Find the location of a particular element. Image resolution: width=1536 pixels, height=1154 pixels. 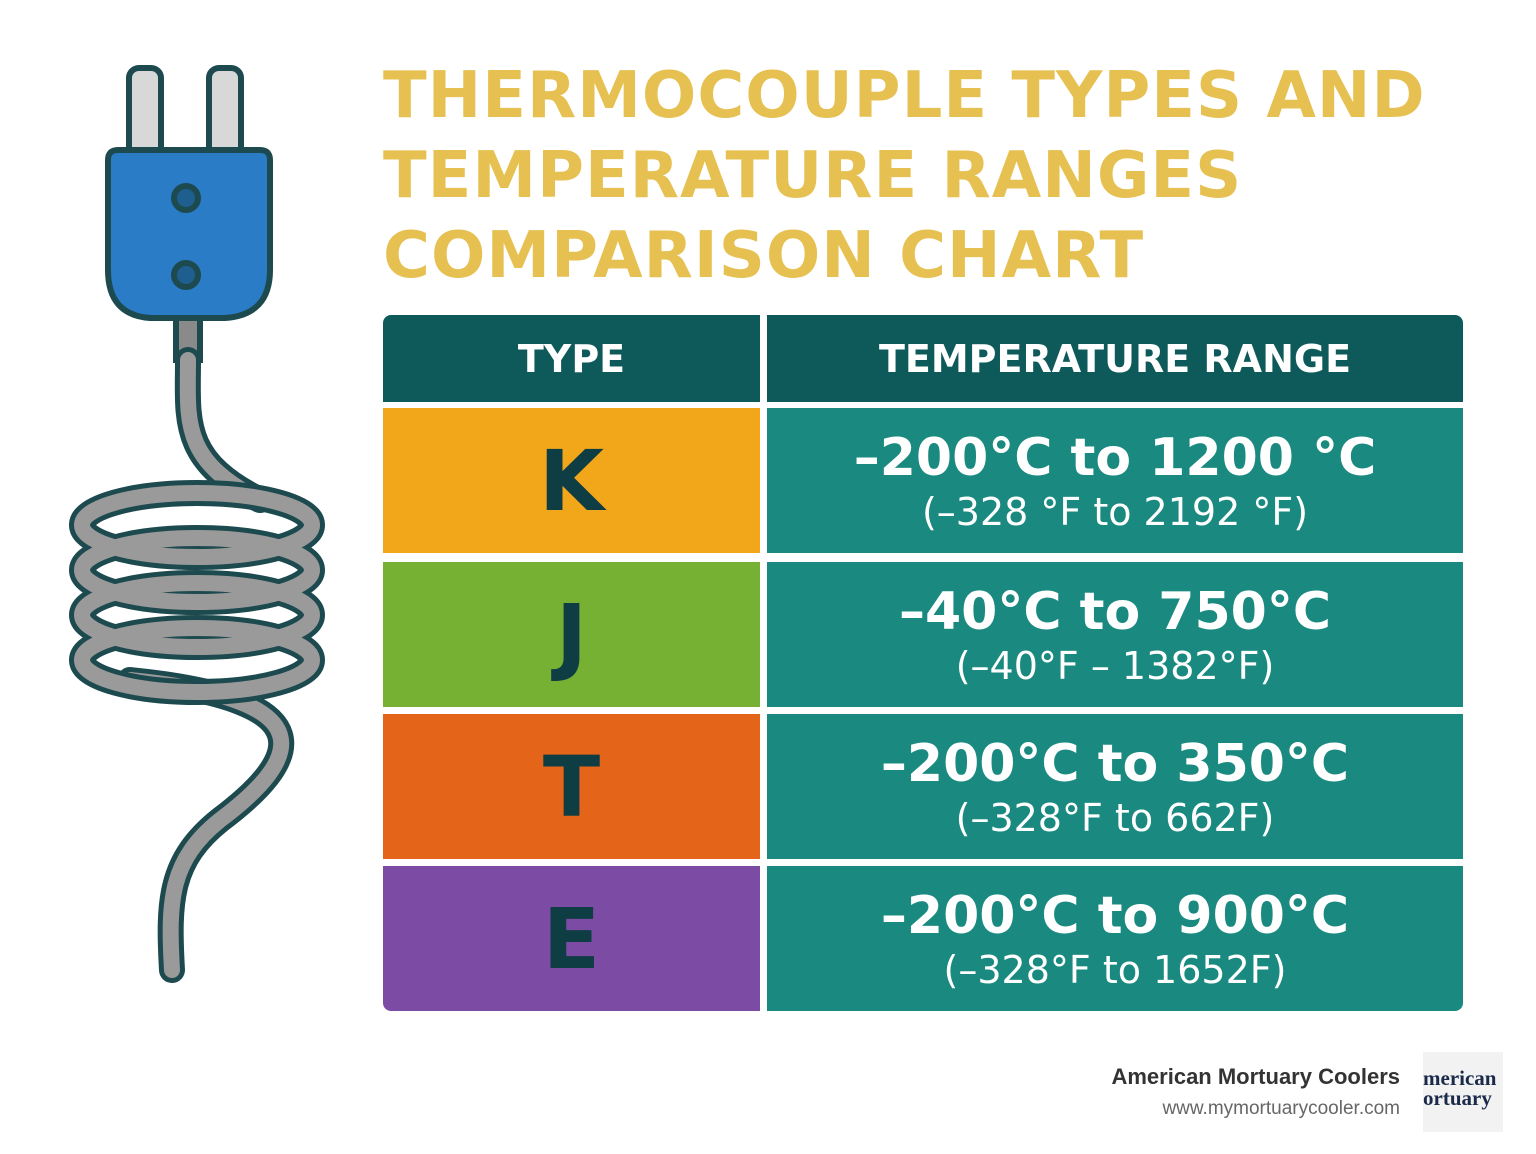

type-cell: J is located at coordinates (571, 634).